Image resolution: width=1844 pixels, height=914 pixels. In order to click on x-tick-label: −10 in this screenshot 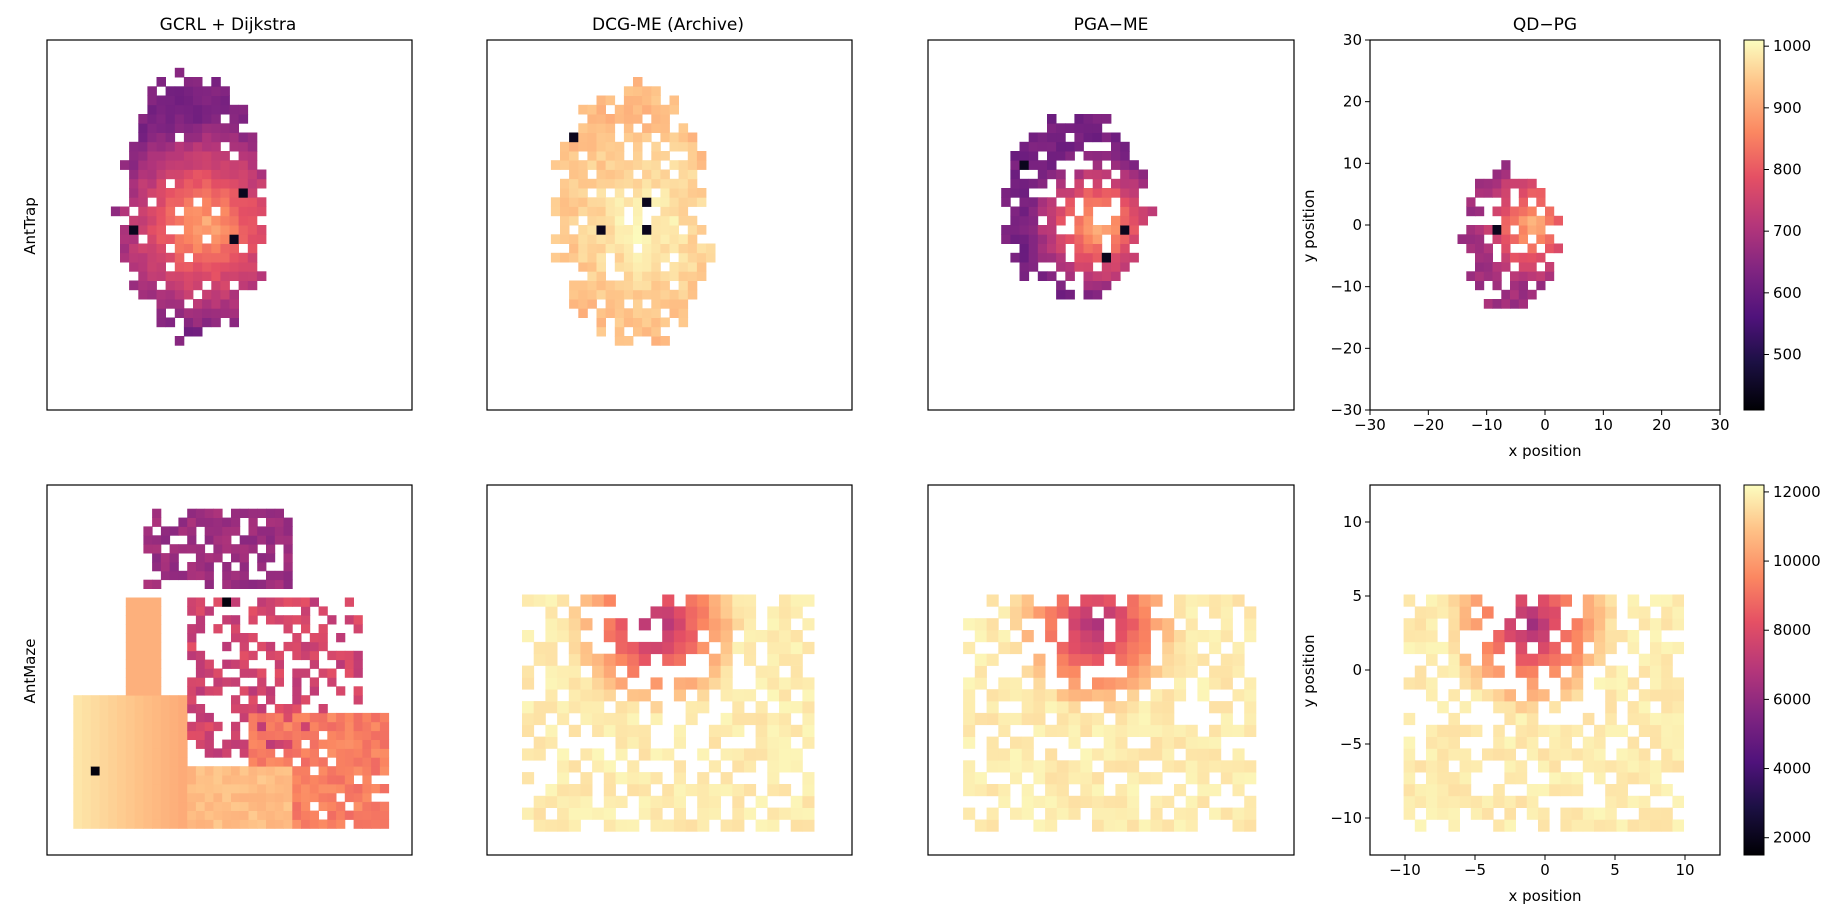, I will do `click(1487, 425)`.